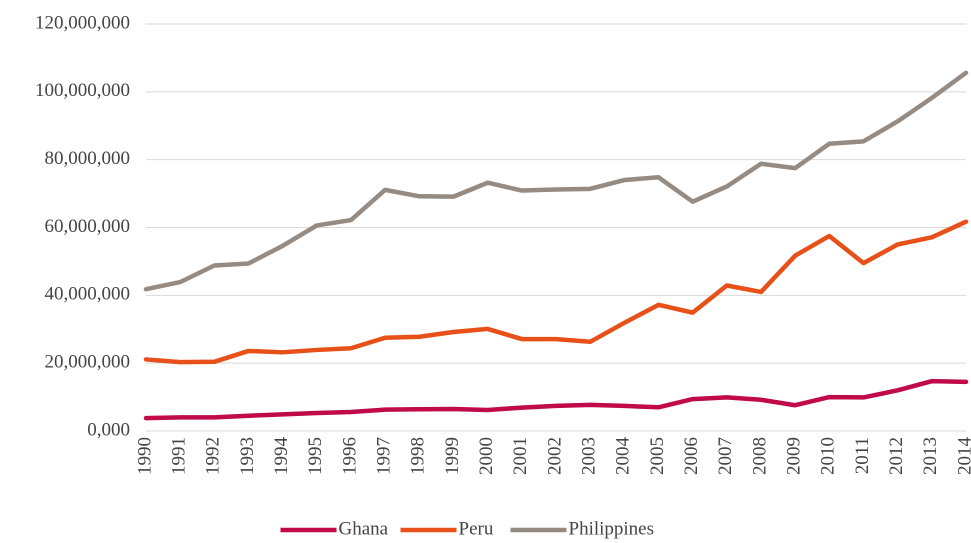 The image size is (971, 543). Describe the element at coordinates (486, 456) in the screenshot. I see `x-tick-label: 2000` at that location.